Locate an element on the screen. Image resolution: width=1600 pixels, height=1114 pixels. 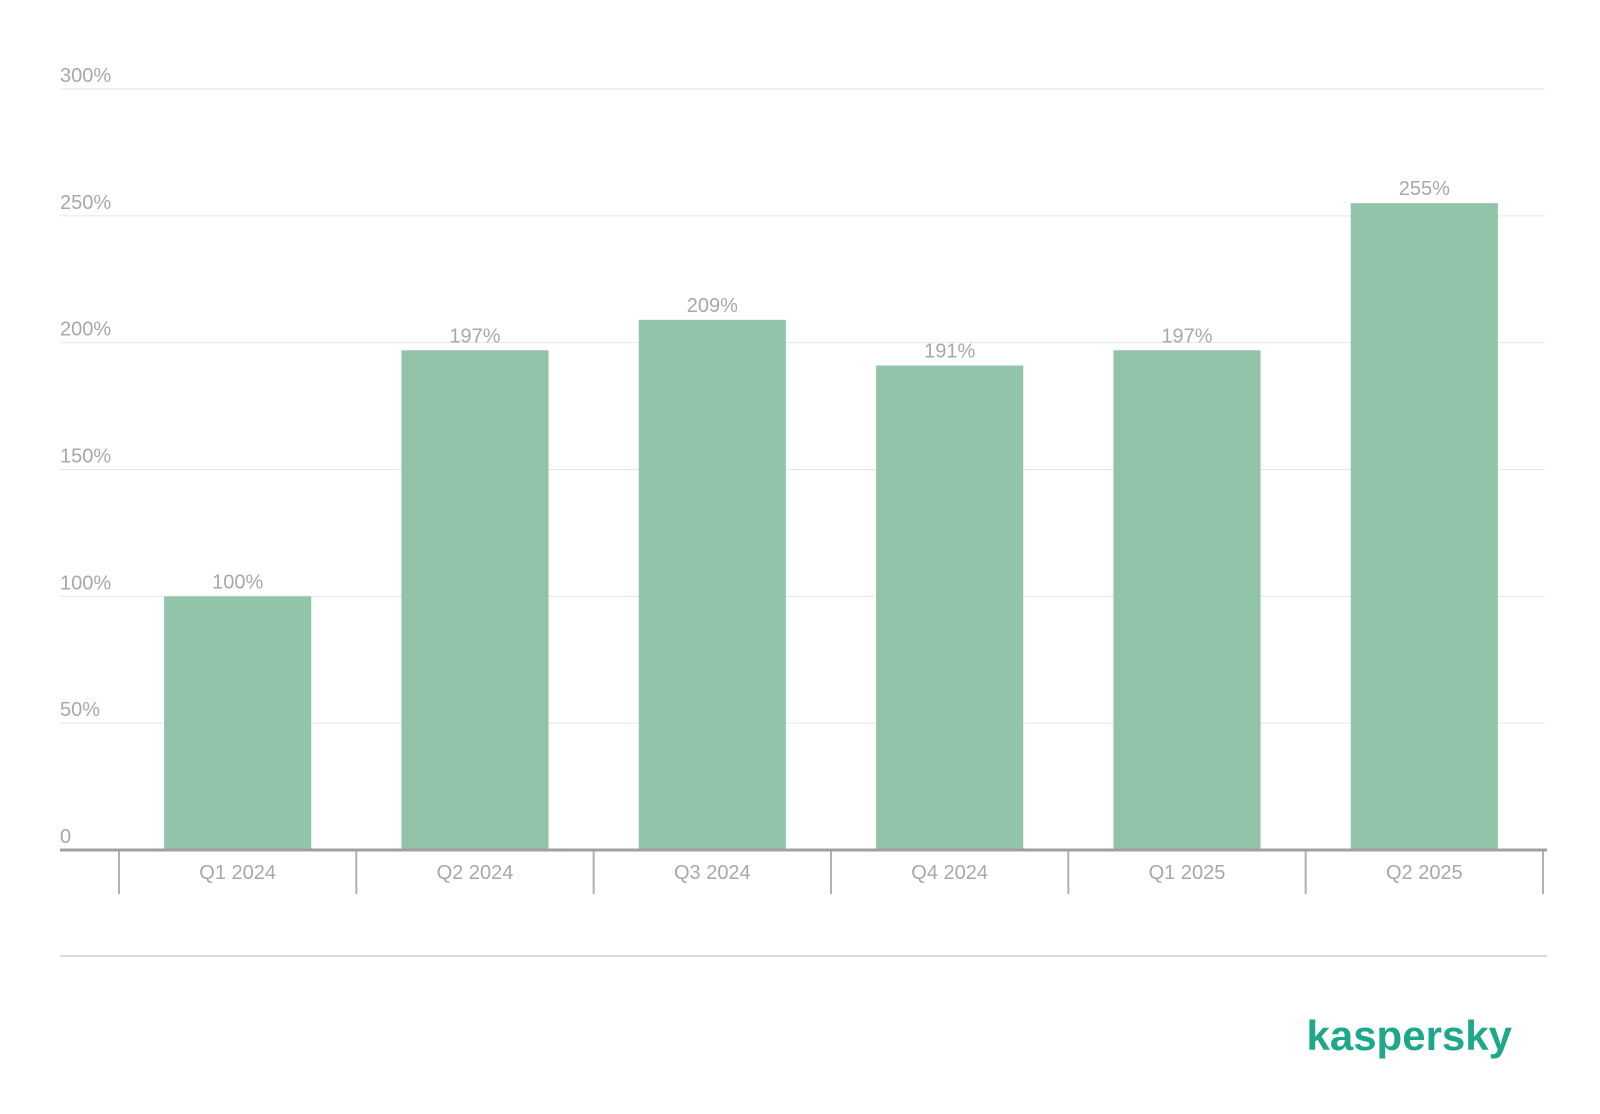
y-tick-label: 300% is located at coordinates (85, 76).